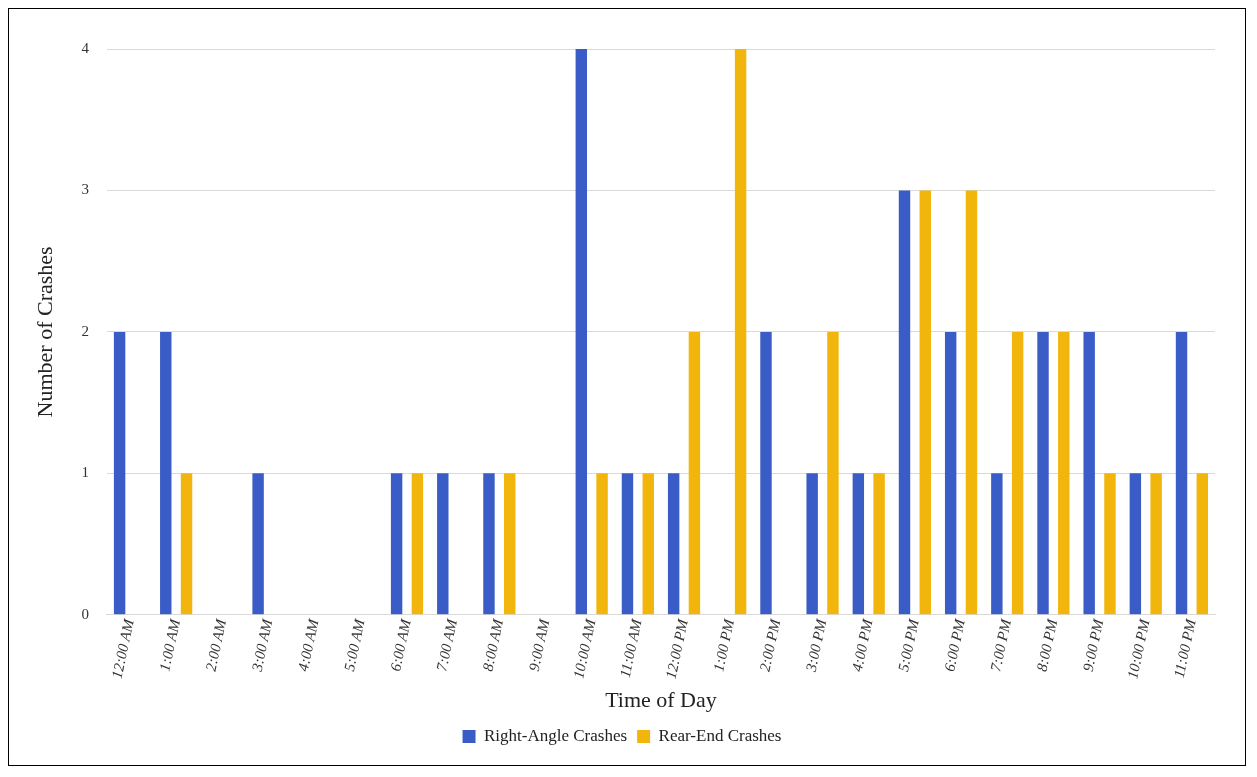  Describe the element at coordinates (1093, 644) in the screenshot. I see `x-tick-label: 9:00 PM` at that location.